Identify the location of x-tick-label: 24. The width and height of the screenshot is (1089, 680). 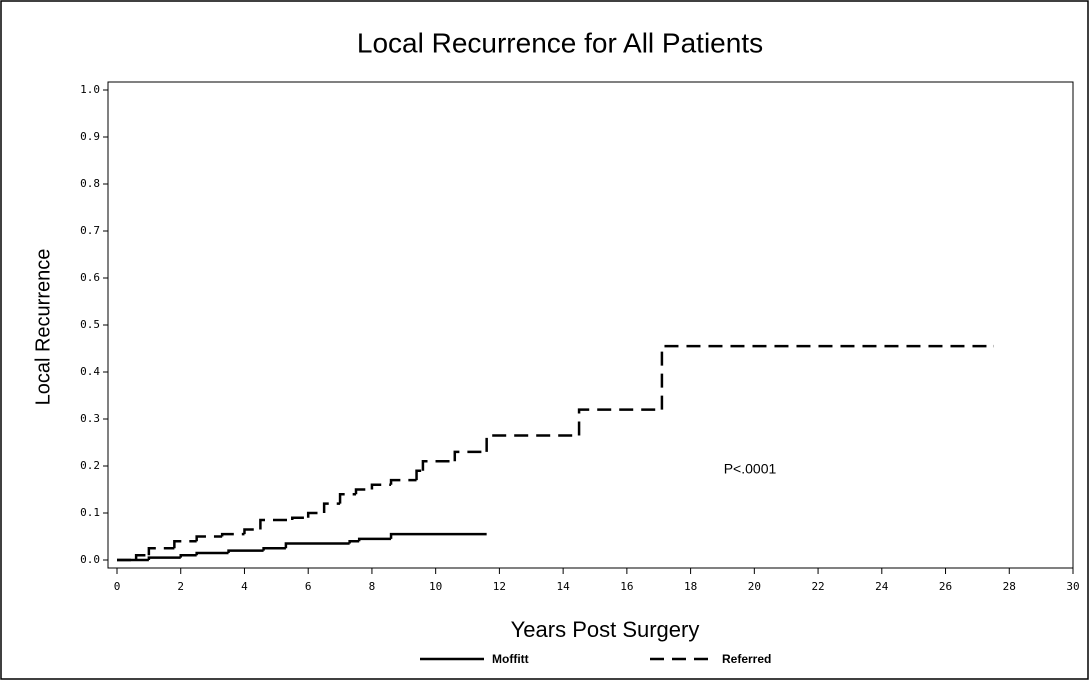
(882, 586).